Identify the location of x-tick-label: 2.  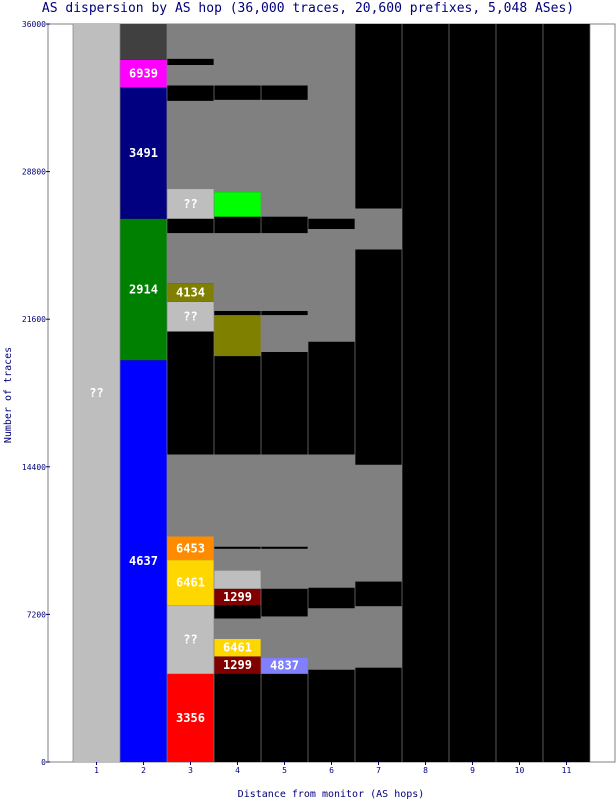
(143, 770).